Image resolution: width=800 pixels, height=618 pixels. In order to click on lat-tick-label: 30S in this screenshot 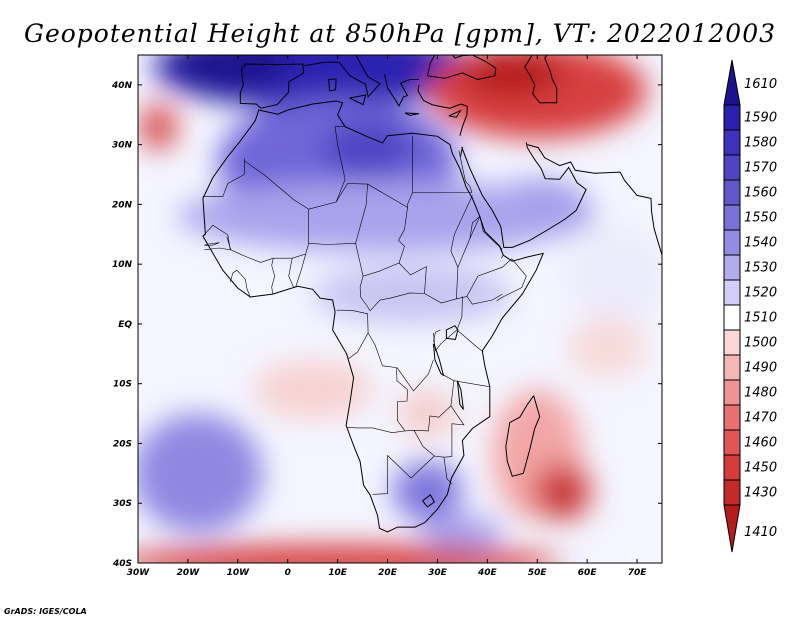, I will do `click(122, 504)`.